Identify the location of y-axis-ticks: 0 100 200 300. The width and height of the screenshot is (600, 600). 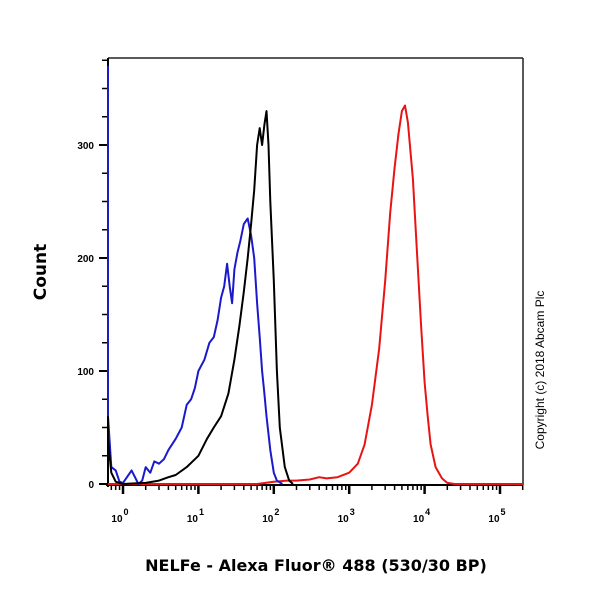
(92, 275).